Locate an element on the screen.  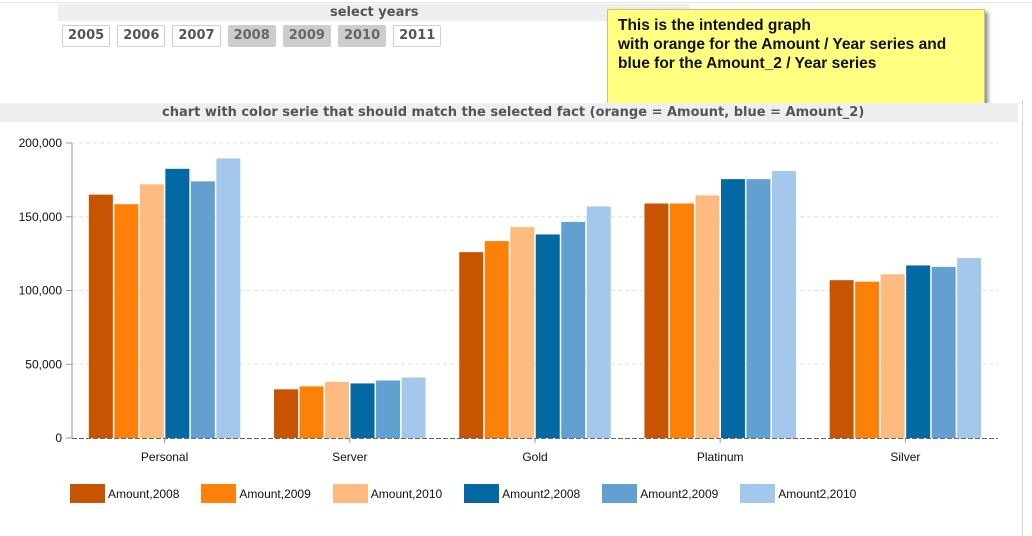
legend-item: Amount2,2010 is located at coordinates (798, 493).